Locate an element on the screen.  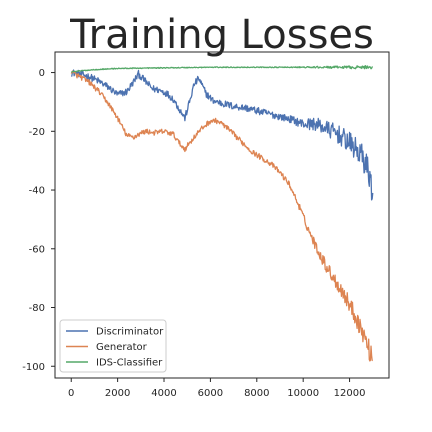
y-tick-label: -100 is located at coordinates (33, 367).